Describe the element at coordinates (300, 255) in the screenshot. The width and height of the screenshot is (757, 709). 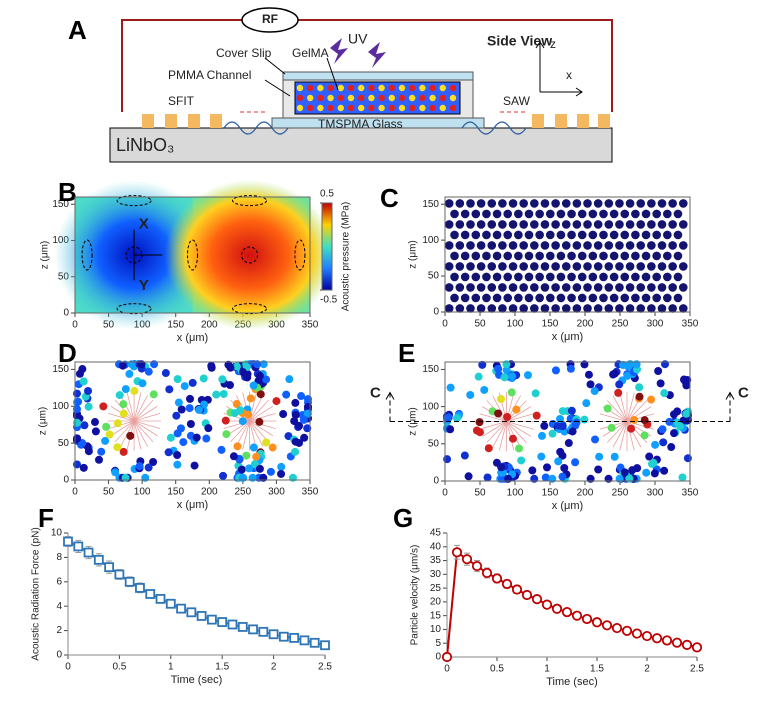
I see `node-outline` at that location.